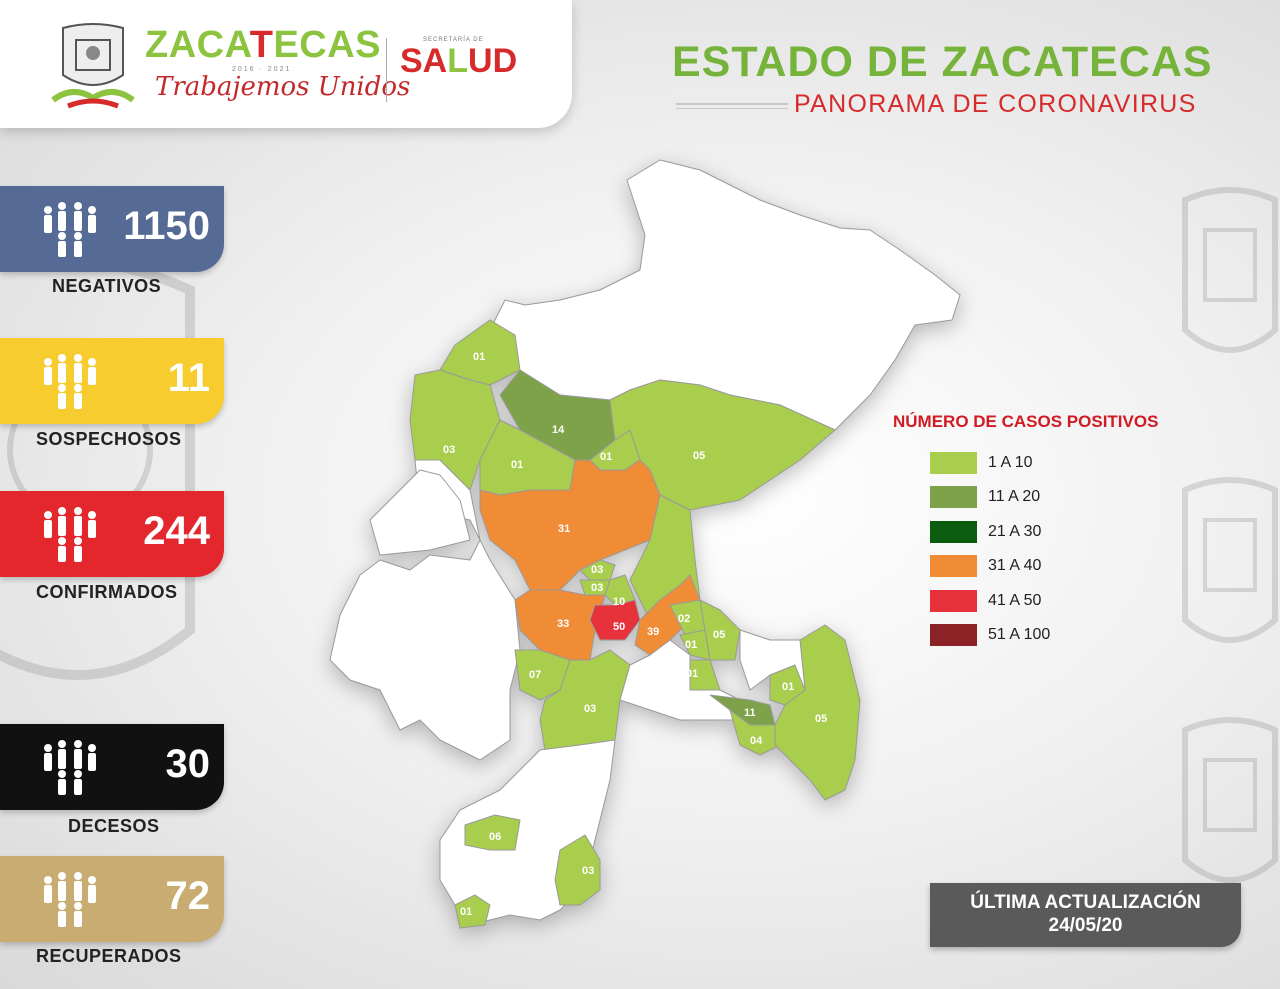 This screenshot has width=1280, height=989. What do you see at coordinates (535, 675) in the screenshot?
I see `map-label: 07` at bounding box center [535, 675].